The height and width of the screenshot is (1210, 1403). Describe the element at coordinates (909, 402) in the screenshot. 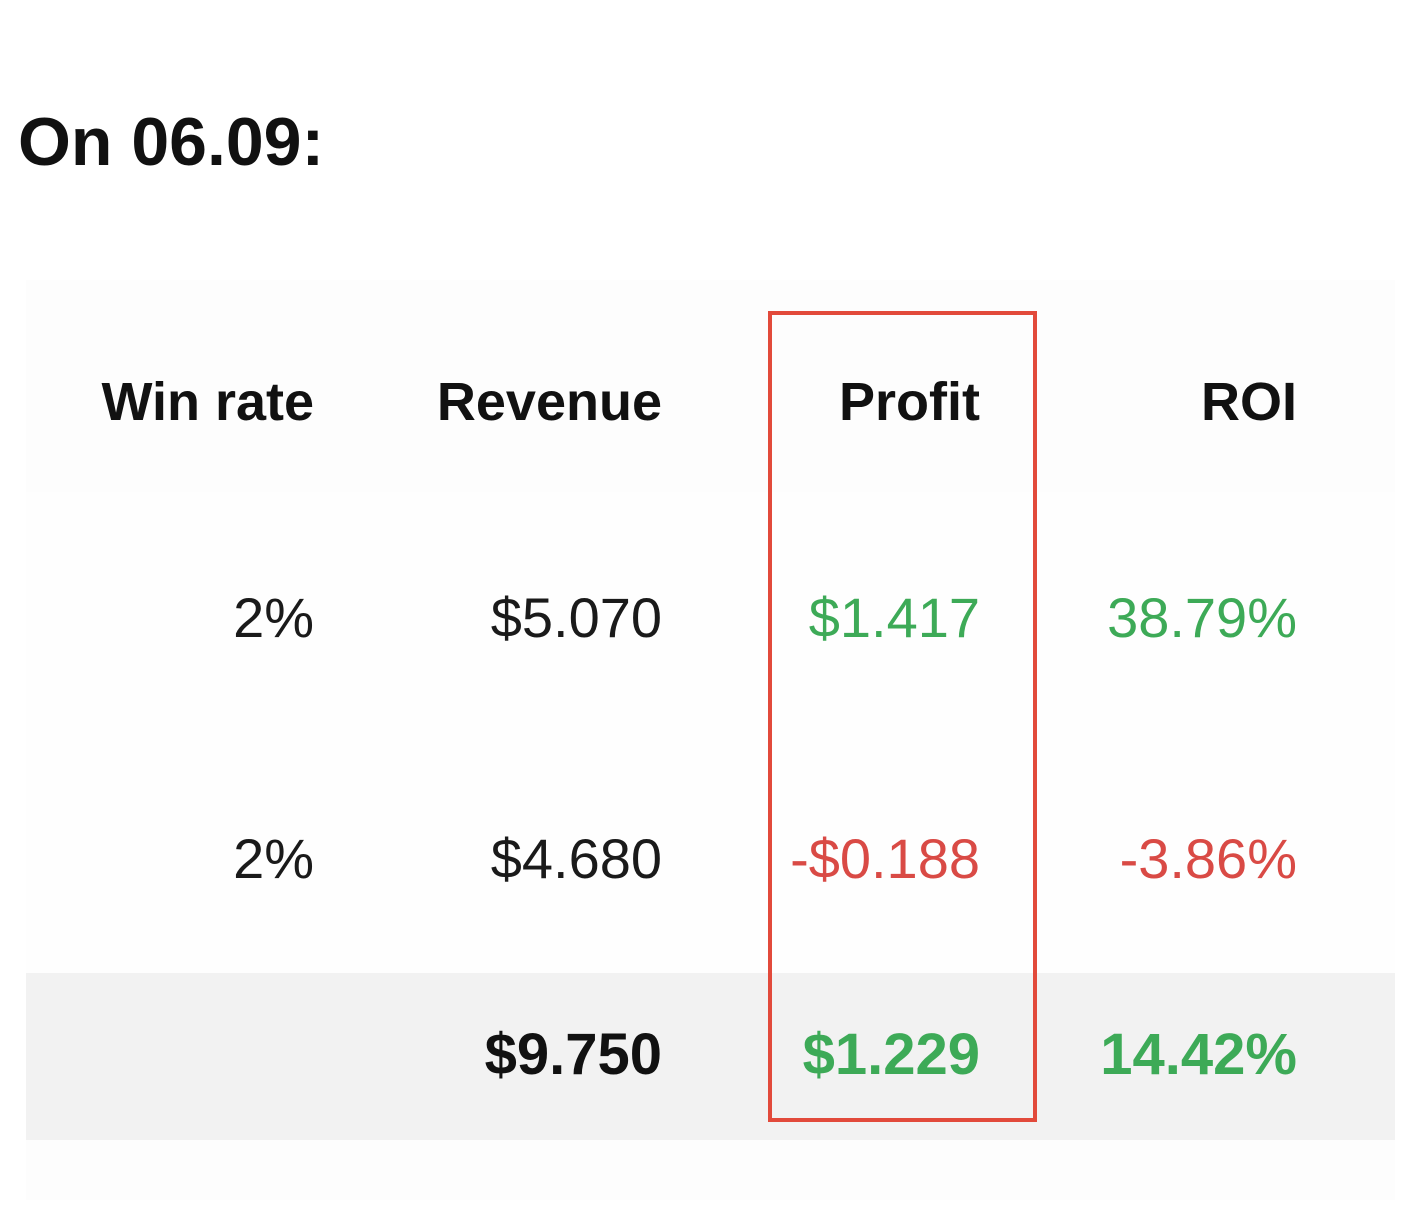

I see `column-header-profit: Profit` at that location.